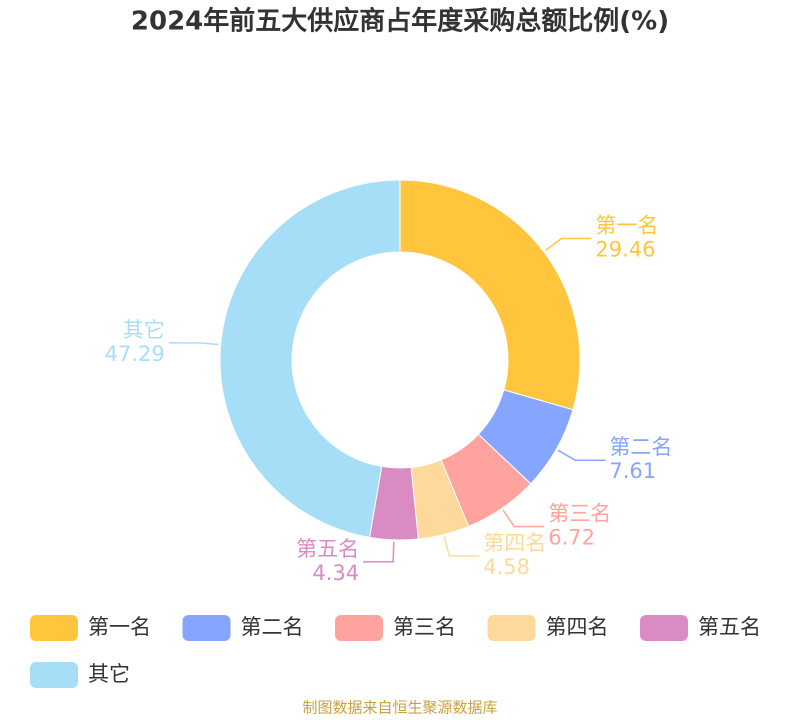  Describe the element at coordinates (577, 627) in the screenshot. I see `legend-label: 第四名` at that location.